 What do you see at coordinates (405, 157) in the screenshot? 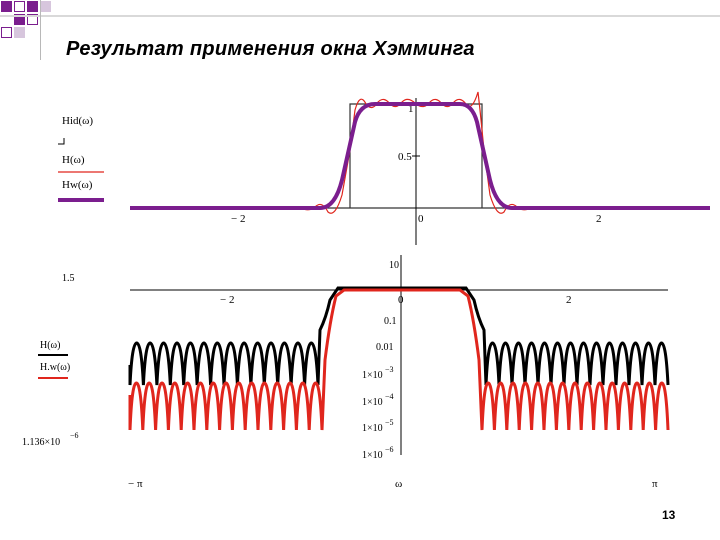
I see `top-ytick-label: 0.5` at bounding box center [405, 157].